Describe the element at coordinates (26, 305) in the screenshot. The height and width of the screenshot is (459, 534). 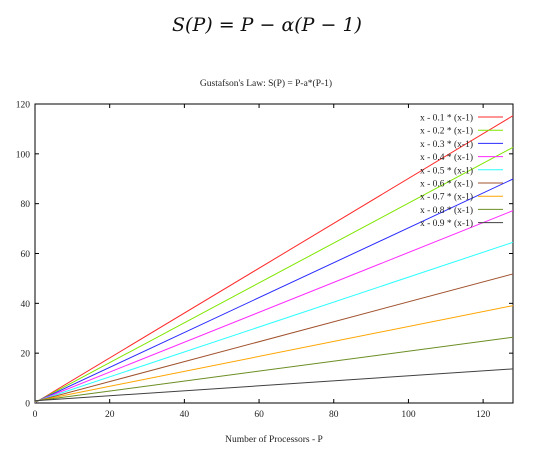
I see `y-tick-label: 40` at that location.